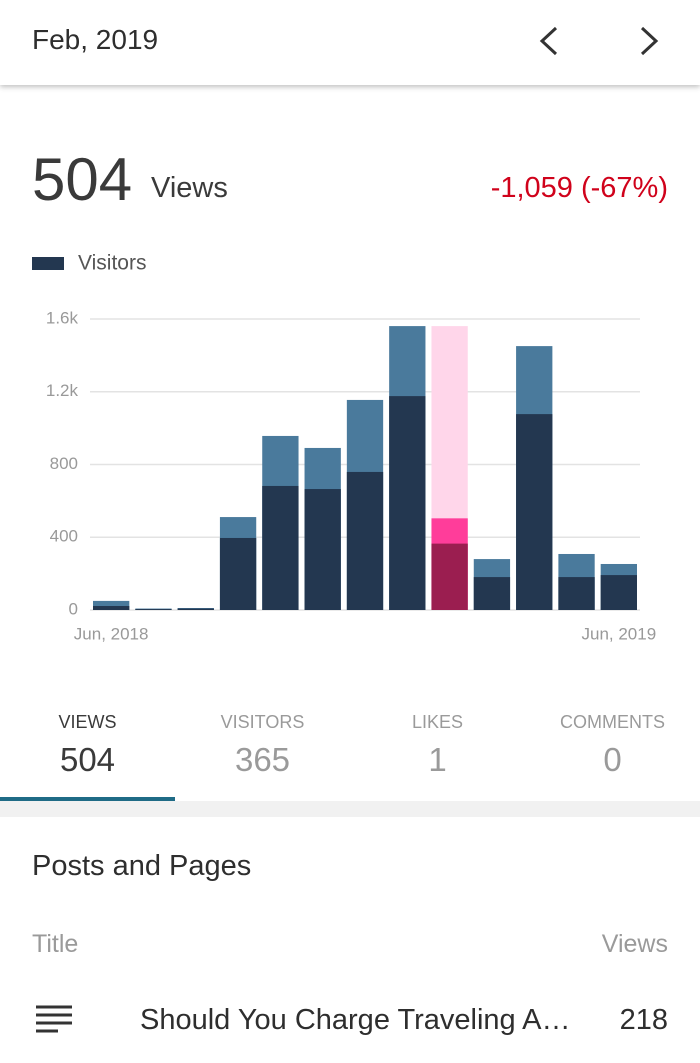 Image resolution: width=700 pixels, height=1063 pixels. I want to click on x-tick-label: Jun, 2018, so click(111, 633).